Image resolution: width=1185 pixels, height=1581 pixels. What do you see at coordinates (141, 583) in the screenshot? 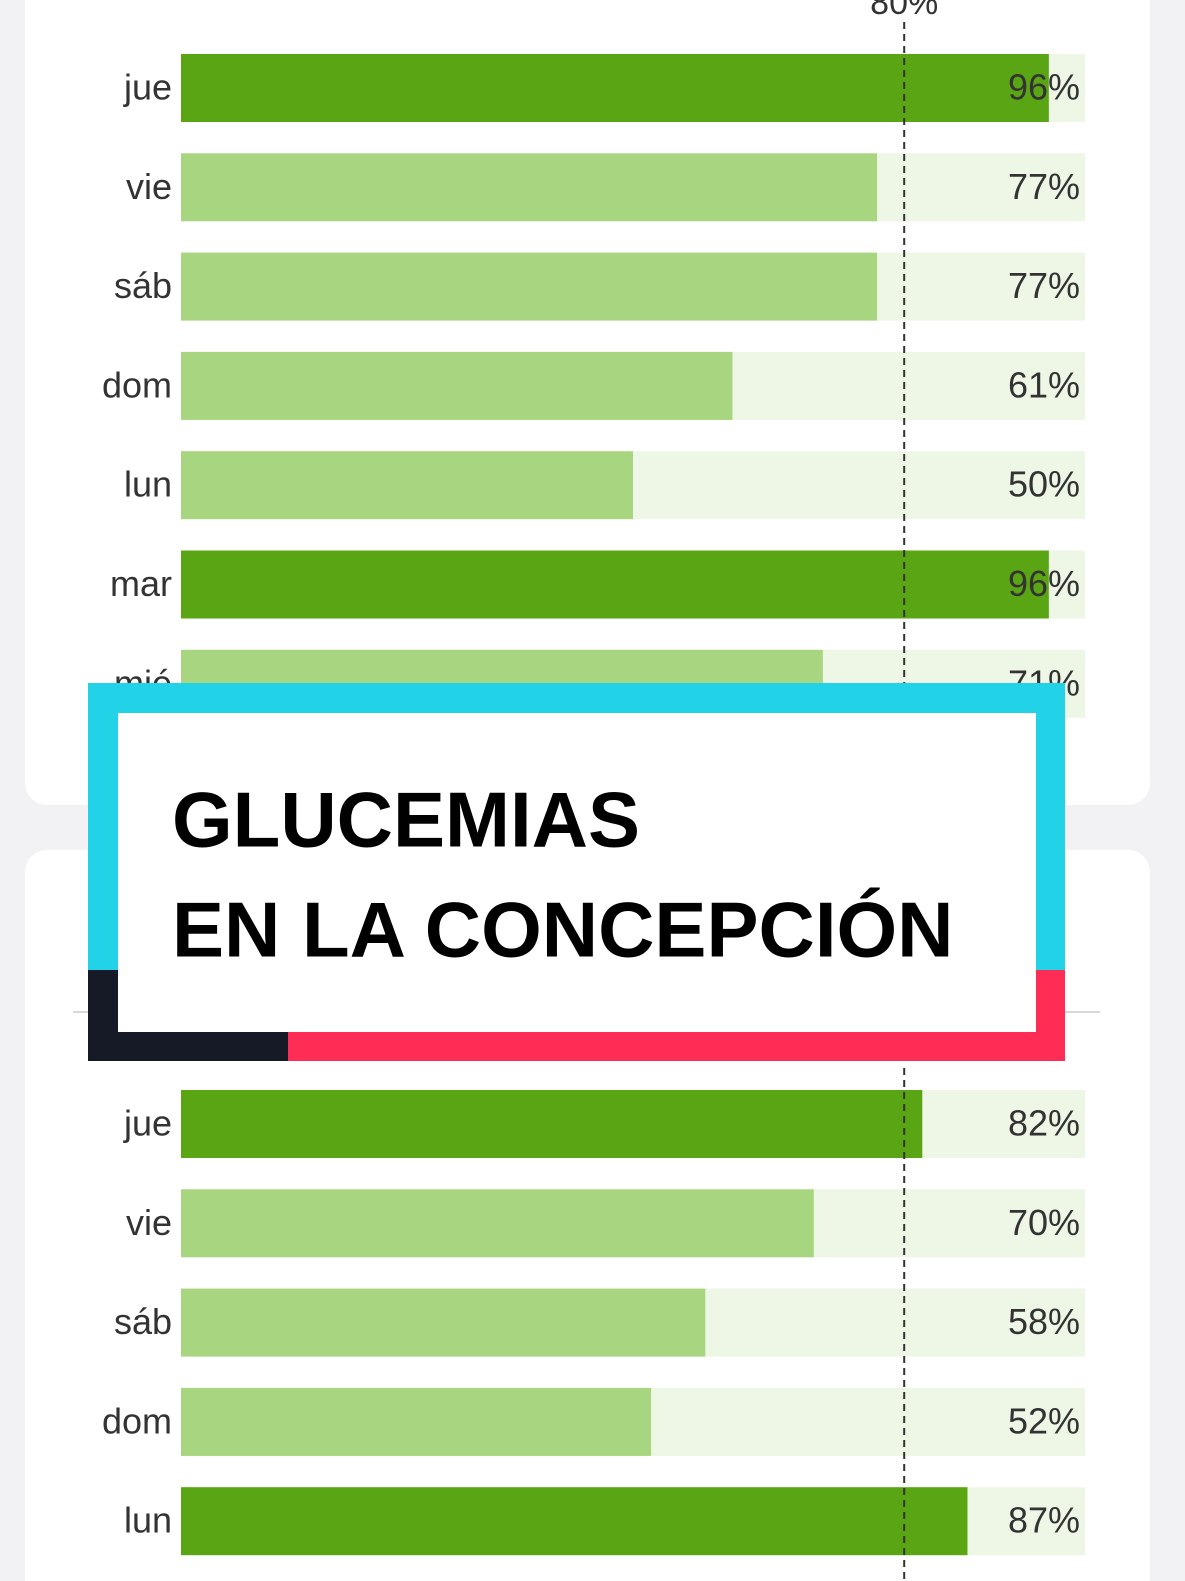
I see `category-label: mar` at bounding box center [141, 583].